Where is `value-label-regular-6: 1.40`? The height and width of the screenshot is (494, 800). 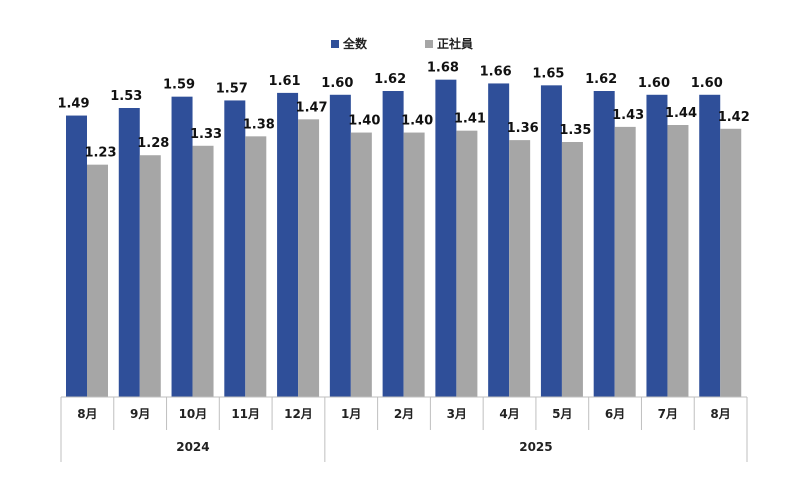
value-label-regular-6: 1.40 is located at coordinates (417, 121).